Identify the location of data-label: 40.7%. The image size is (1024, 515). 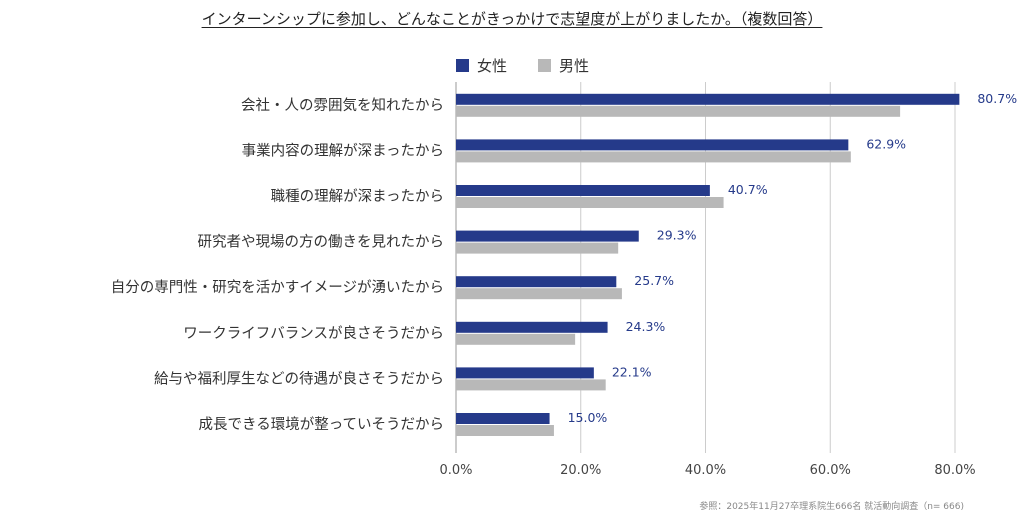
(748, 189).